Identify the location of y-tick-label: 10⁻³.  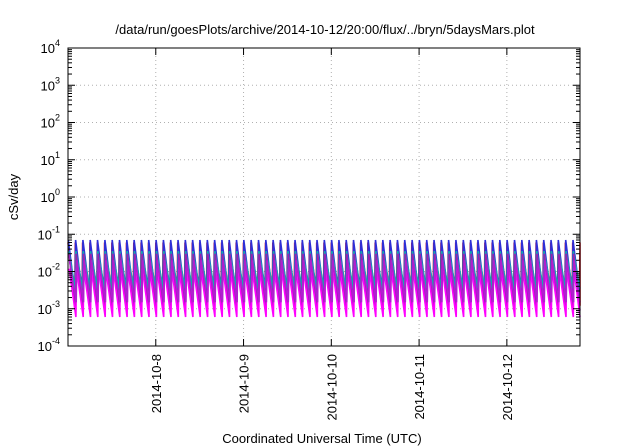
(49, 308).